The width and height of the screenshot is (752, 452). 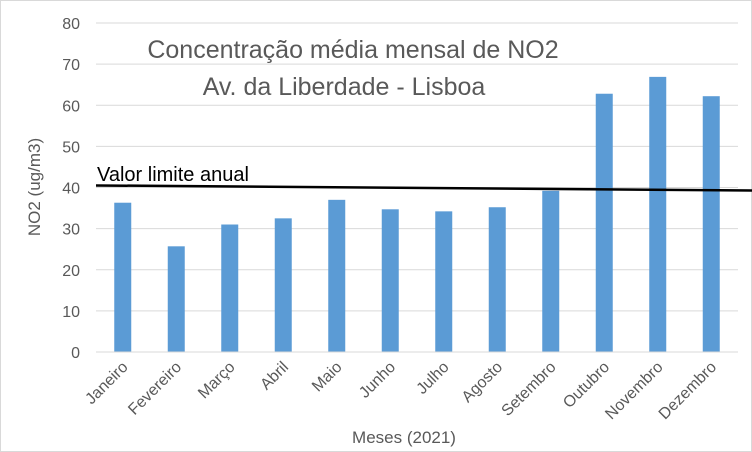 What do you see at coordinates (71, 106) in the screenshot?
I see `y-tick-label: 60` at bounding box center [71, 106].